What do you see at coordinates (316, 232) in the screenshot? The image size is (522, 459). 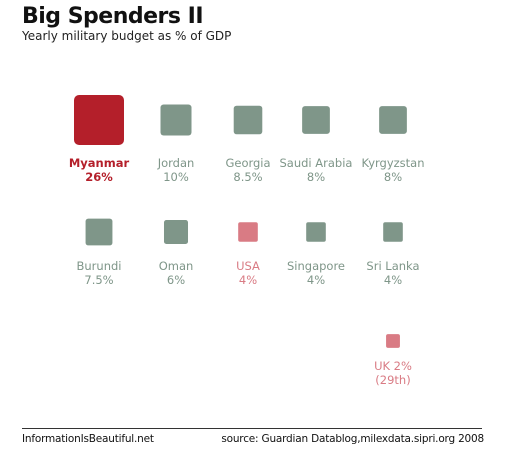 I see `square-singapore` at bounding box center [316, 232].